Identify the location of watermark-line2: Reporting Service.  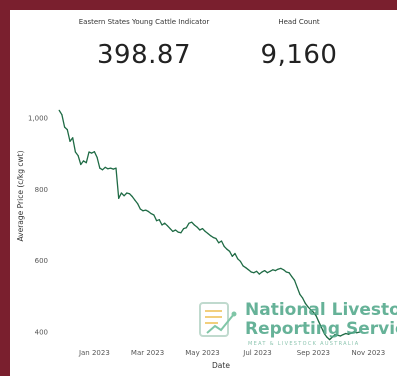
(321, 329).